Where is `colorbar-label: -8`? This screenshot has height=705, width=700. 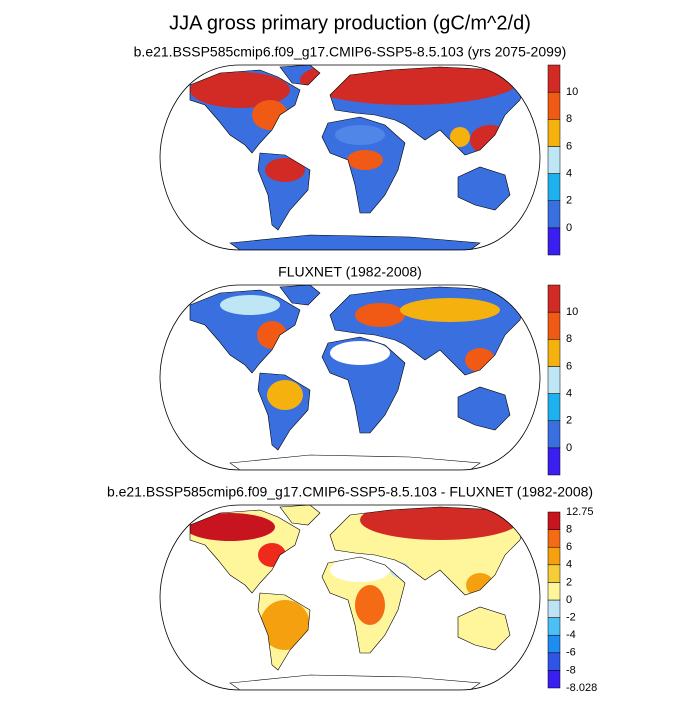
colorbar-label: -8 is located at coordinates (571, 670).